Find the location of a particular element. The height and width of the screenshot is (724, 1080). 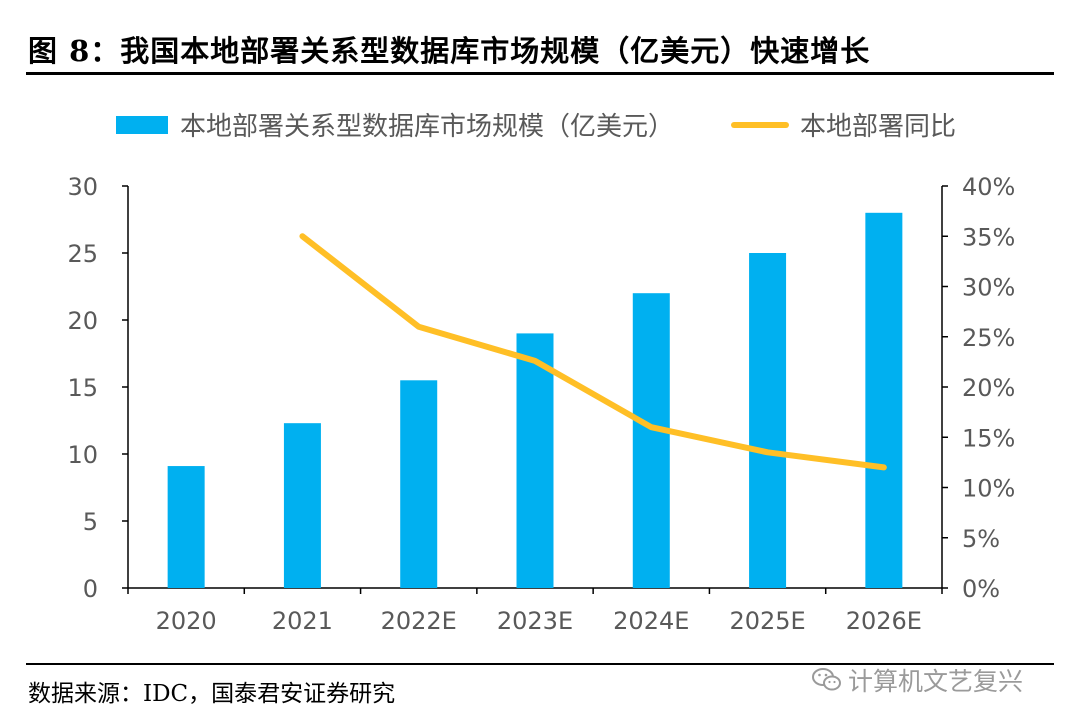

figure-title: 图 8：我国本地部署关系型数据库市场规模（亿美元）快速增长 is located at coordinates (449, 51).